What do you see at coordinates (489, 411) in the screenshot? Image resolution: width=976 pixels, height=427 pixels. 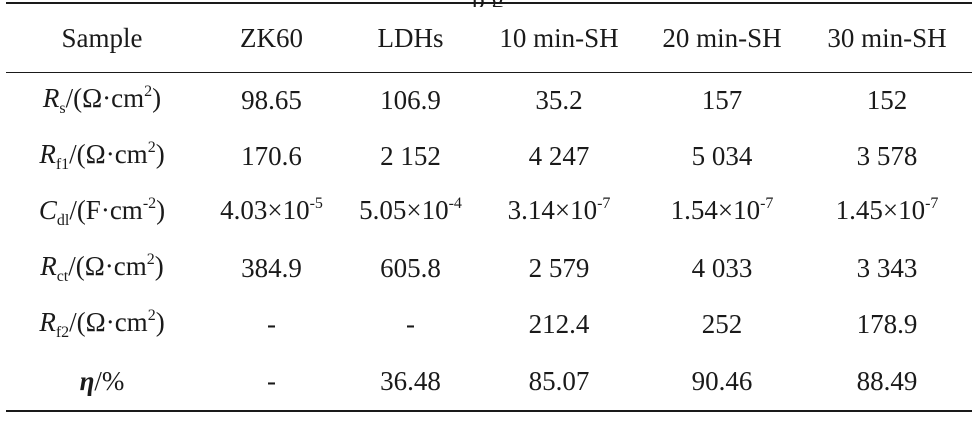 I see `table-bottom-rule` at bounding box center [489, 411].